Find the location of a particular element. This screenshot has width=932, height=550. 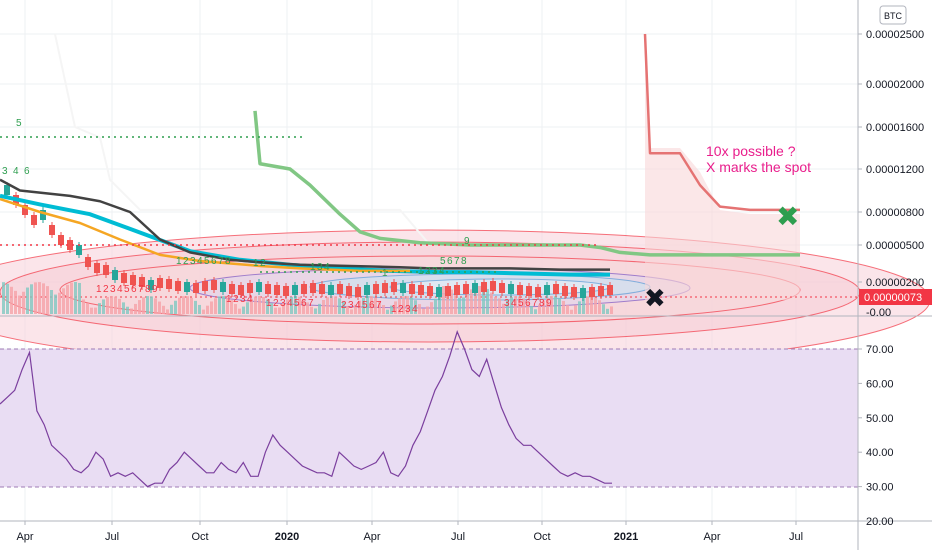

black-x-marker: ✖ is located at coordinates (655, 299).